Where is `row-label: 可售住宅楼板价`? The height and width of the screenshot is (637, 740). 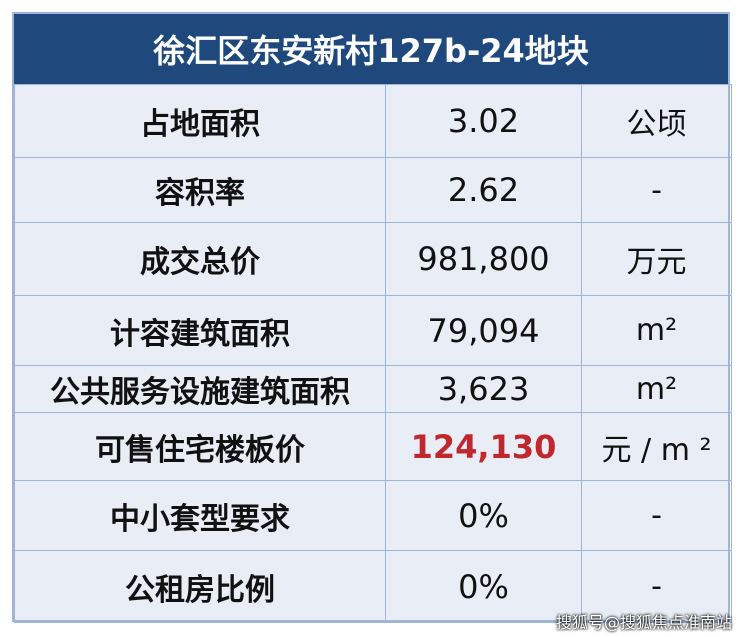
row-label: 可售住宅楼板价 is located at coordinates (200, 446).